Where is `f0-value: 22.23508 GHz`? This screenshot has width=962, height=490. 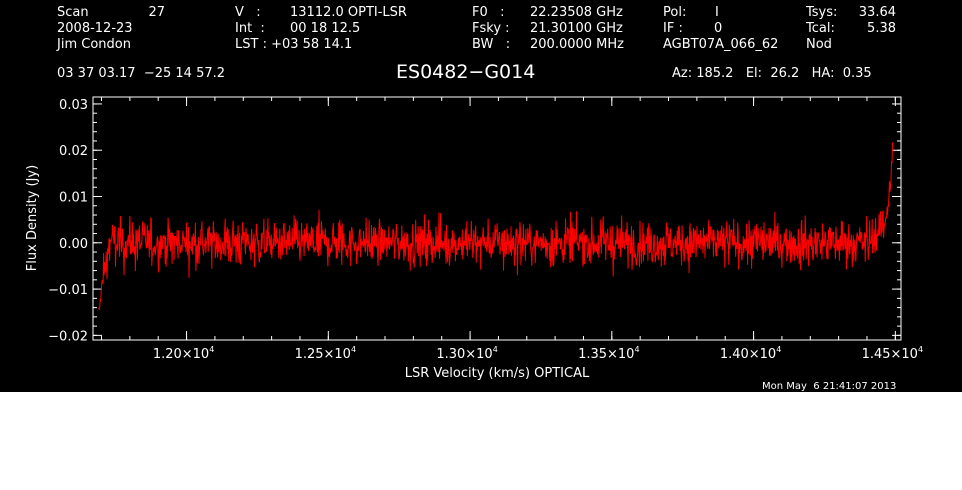
f0-value: 22.23508 GHz is located at coordinates (576, 12).